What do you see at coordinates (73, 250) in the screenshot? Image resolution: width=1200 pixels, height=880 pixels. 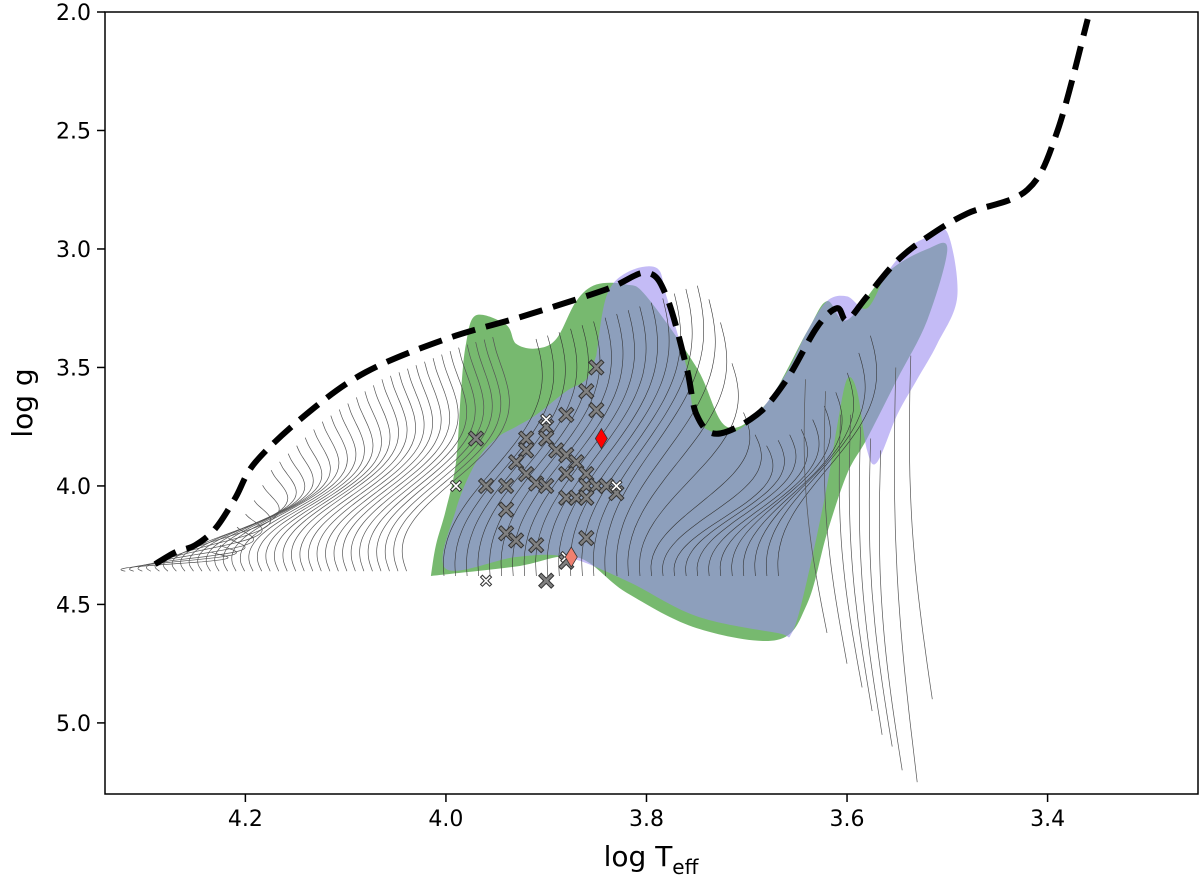 I see `y-tick-label: 3.0` at bounding box center [73, 250].